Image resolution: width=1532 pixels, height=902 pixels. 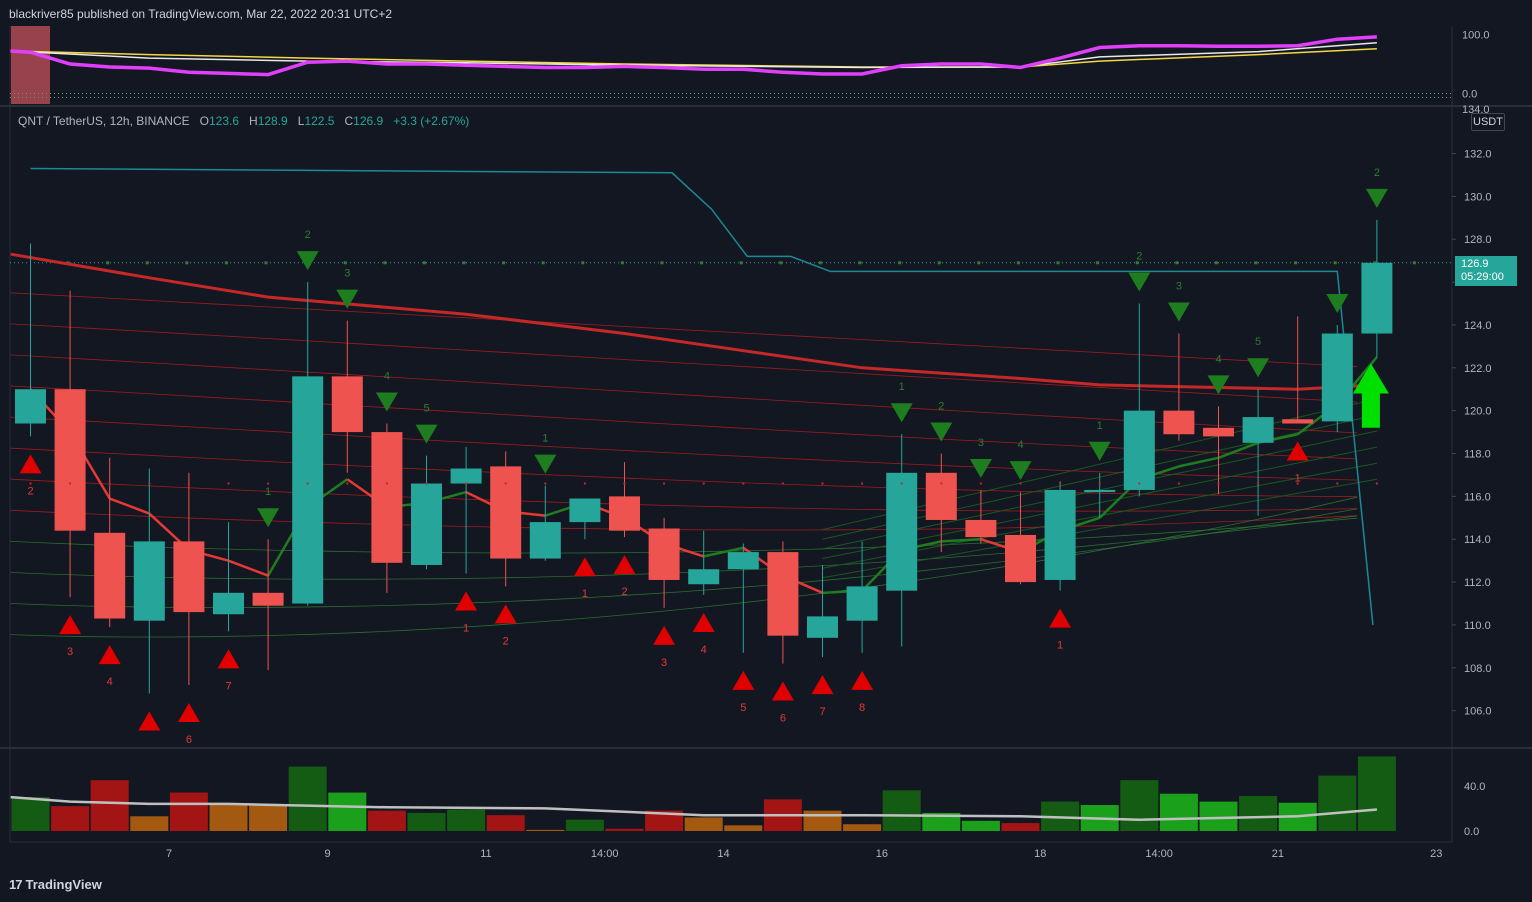 What do you see at coordinates (55, 884) in the screenshot?
I see `tradingview-logo: 17 TradingView` at bounding box center [55, 884].